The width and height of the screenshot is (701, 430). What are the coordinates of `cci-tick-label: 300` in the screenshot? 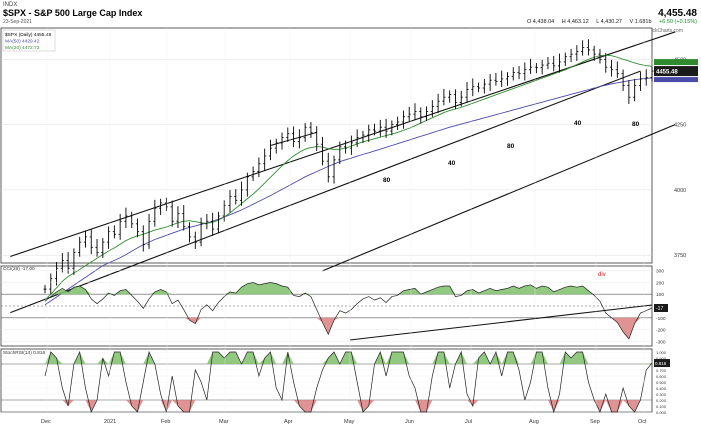 It's located at (660, 272).